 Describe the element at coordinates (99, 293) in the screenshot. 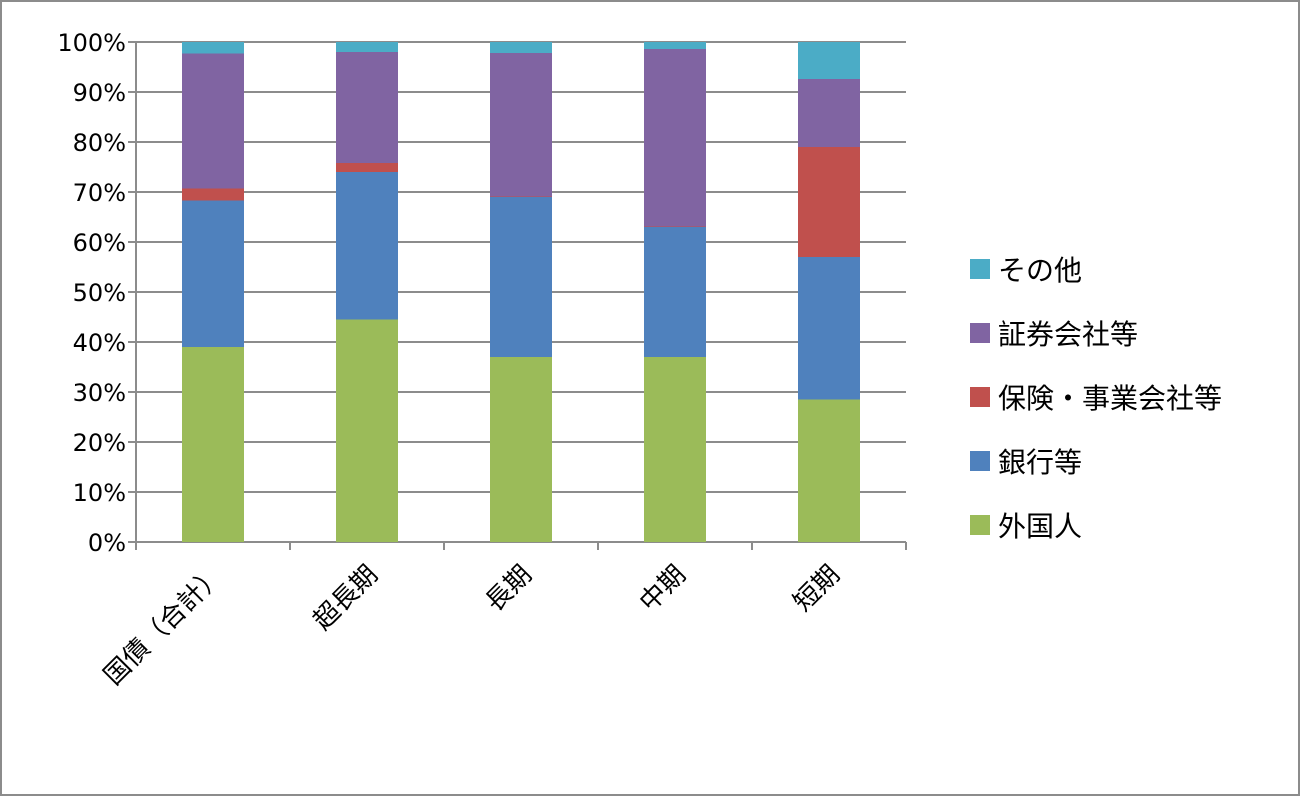

I see `y-tick-label: 50%` at that location.